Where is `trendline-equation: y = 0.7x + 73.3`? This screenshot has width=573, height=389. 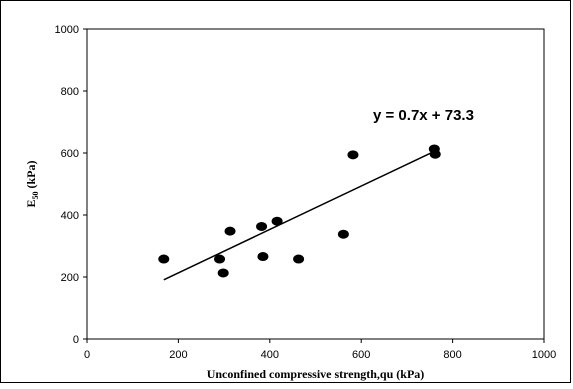
trendline-equation: y = 0.7x + 73.3 is located at coordinates (423, 115).